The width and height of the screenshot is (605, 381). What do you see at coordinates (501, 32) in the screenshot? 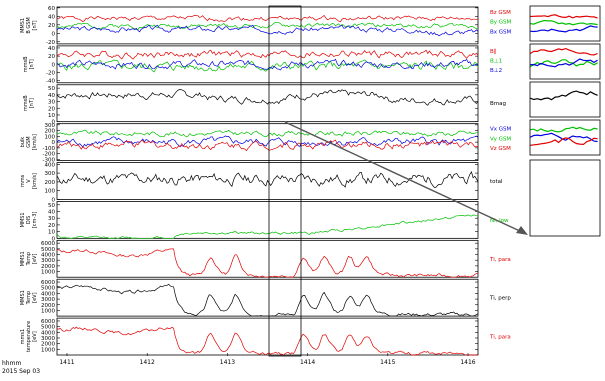
I see `series-label: Bx GSM` at bounding box center [501, 32].